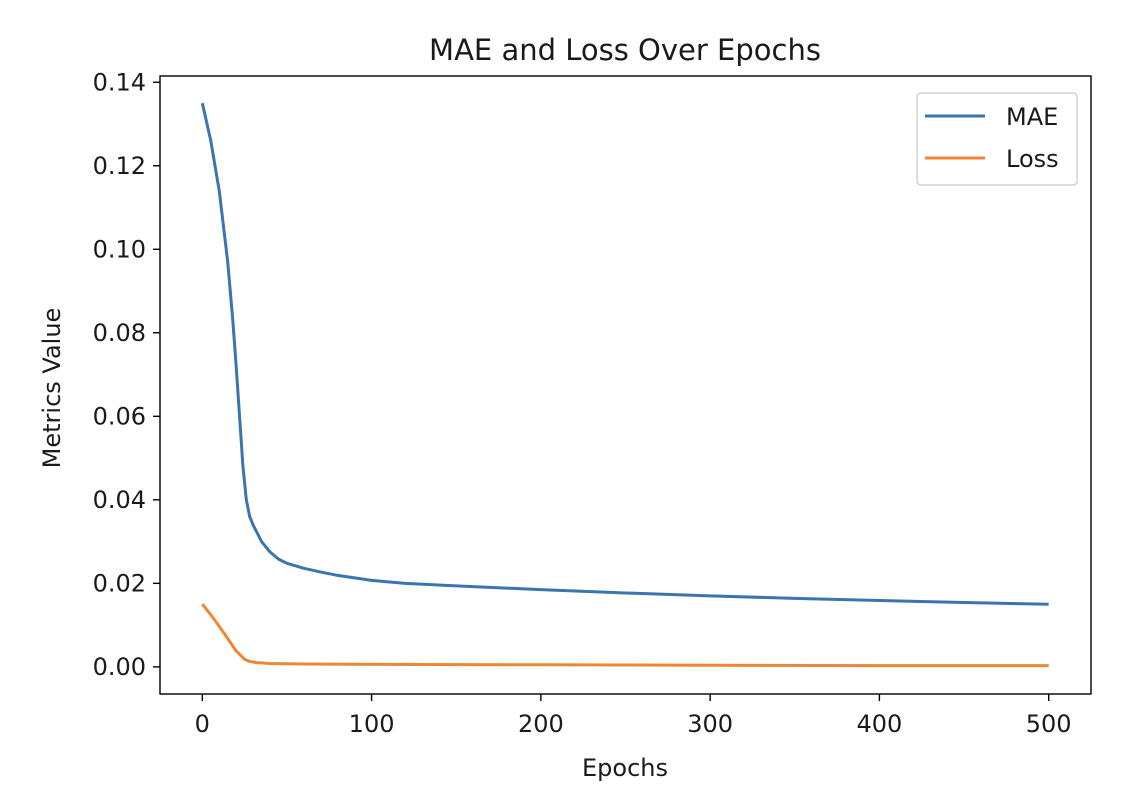  I want to click on x-tick-label: 200, so click(541, 724).